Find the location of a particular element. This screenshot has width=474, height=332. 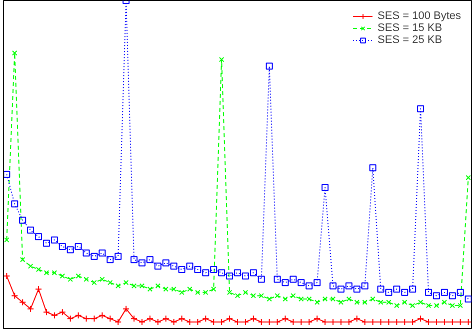

legend-label: SES = 25 KB is located at coordinates (410, 40).